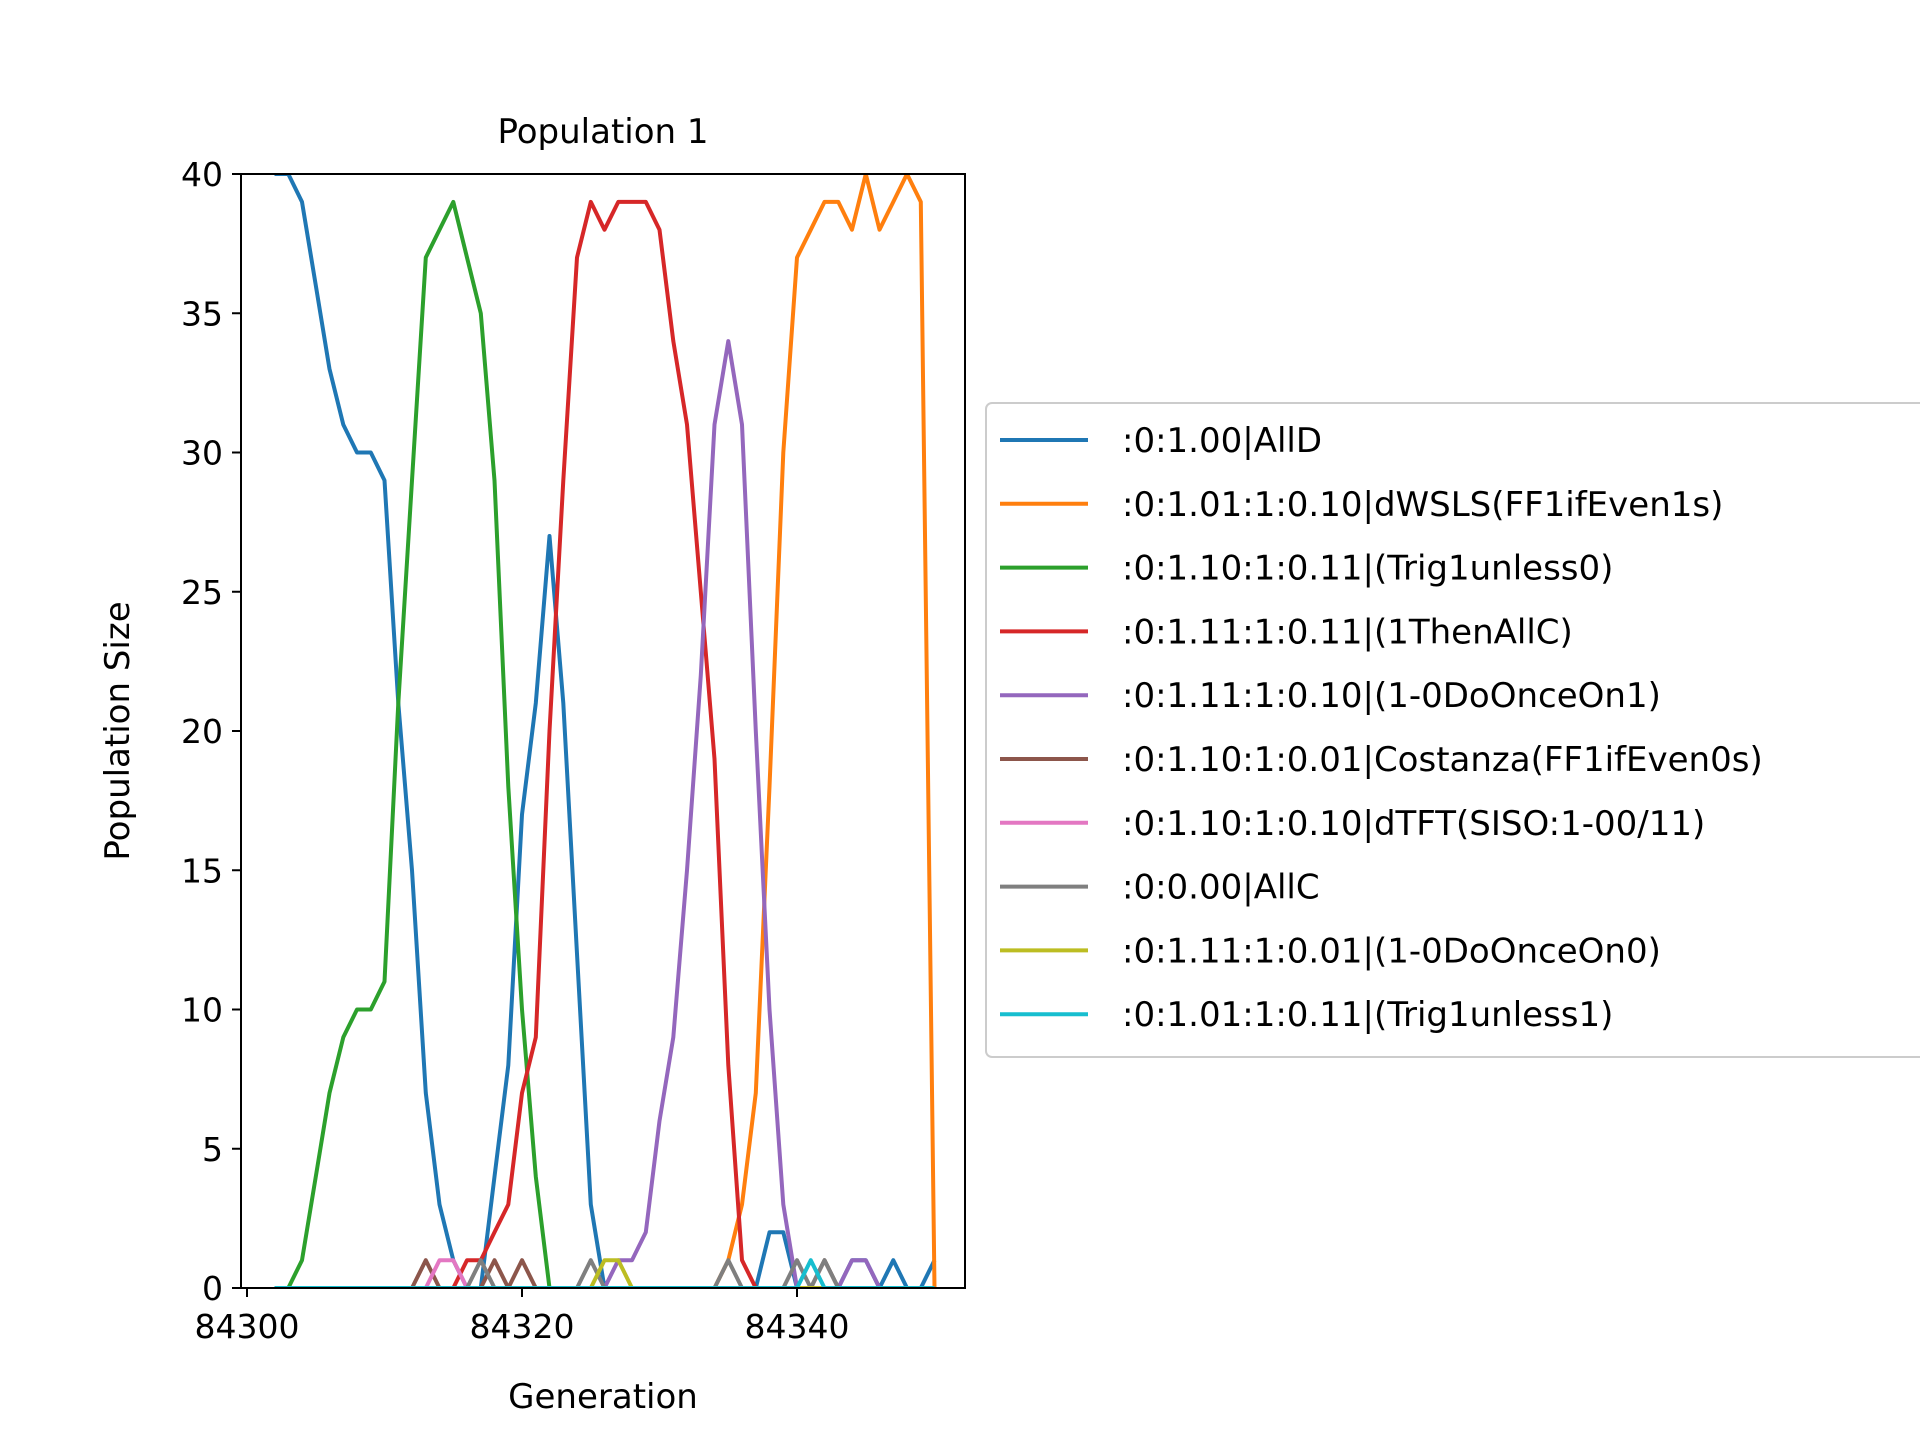 This screenshot has height=1444, width=1920. Describe the element at coordinates (1347, 632) in the screenshot. I see `legend-label: :0:1.11:1:0.11|(1ThenAllC)` at that location.